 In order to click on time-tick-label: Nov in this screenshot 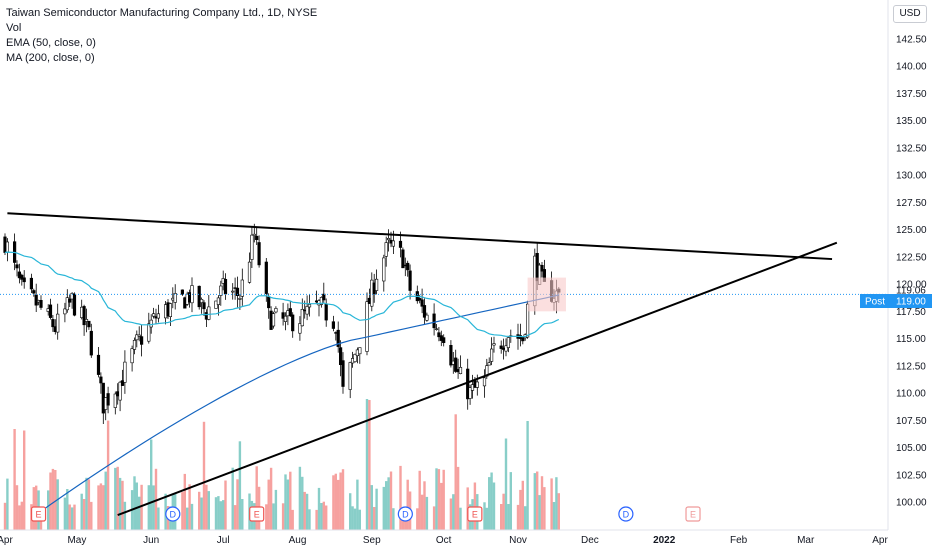, I will do `click(518, 540)`.